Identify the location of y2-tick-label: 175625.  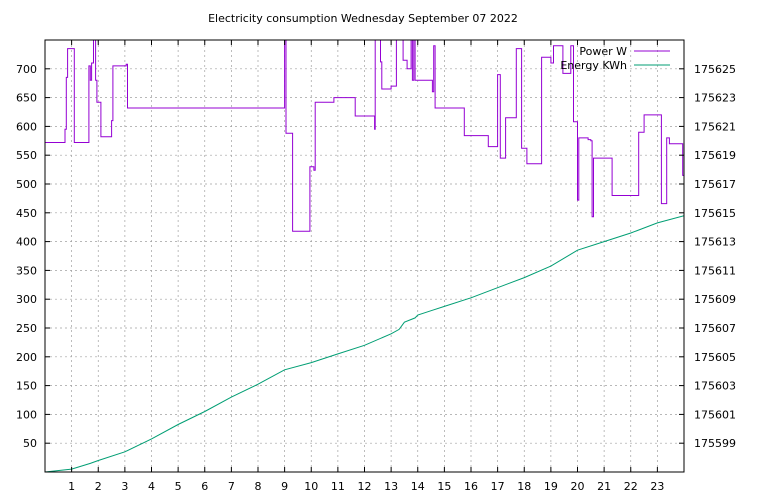
(715, 69).